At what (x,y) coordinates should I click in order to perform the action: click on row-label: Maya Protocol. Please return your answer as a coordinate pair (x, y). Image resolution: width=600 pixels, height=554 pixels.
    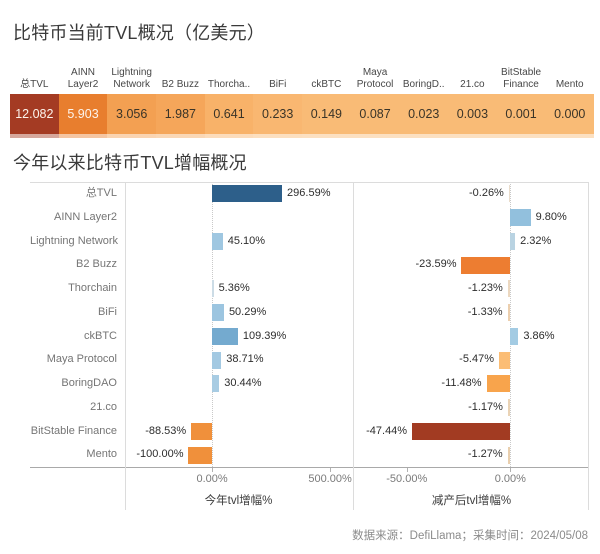
    Looking at the image, I should click on (81, 359).